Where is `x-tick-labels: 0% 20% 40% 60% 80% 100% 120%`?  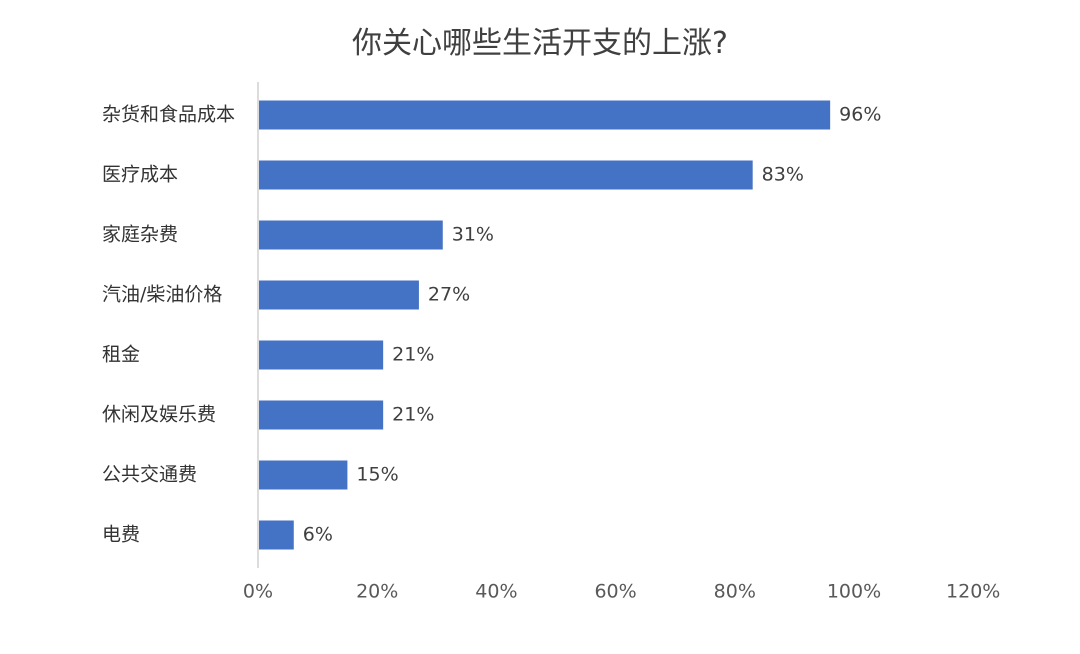
x-tick-labels: 0% 20% 40% 60% 80% 100% 120% is located at coordinates (621, 592).